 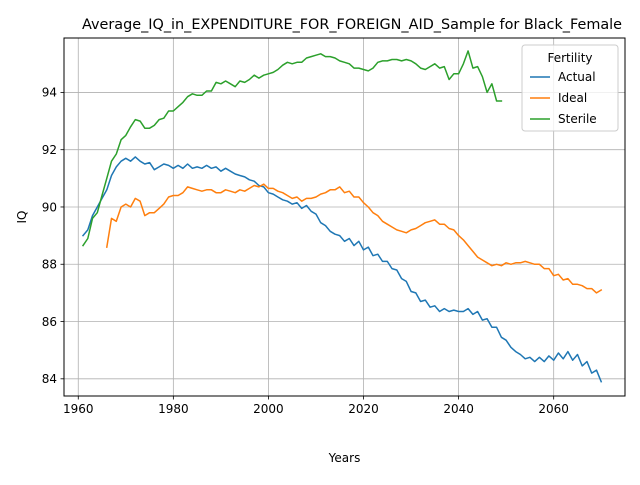 I want to click on legend-label-sterile: Sterile, so click(x=577, y=119).